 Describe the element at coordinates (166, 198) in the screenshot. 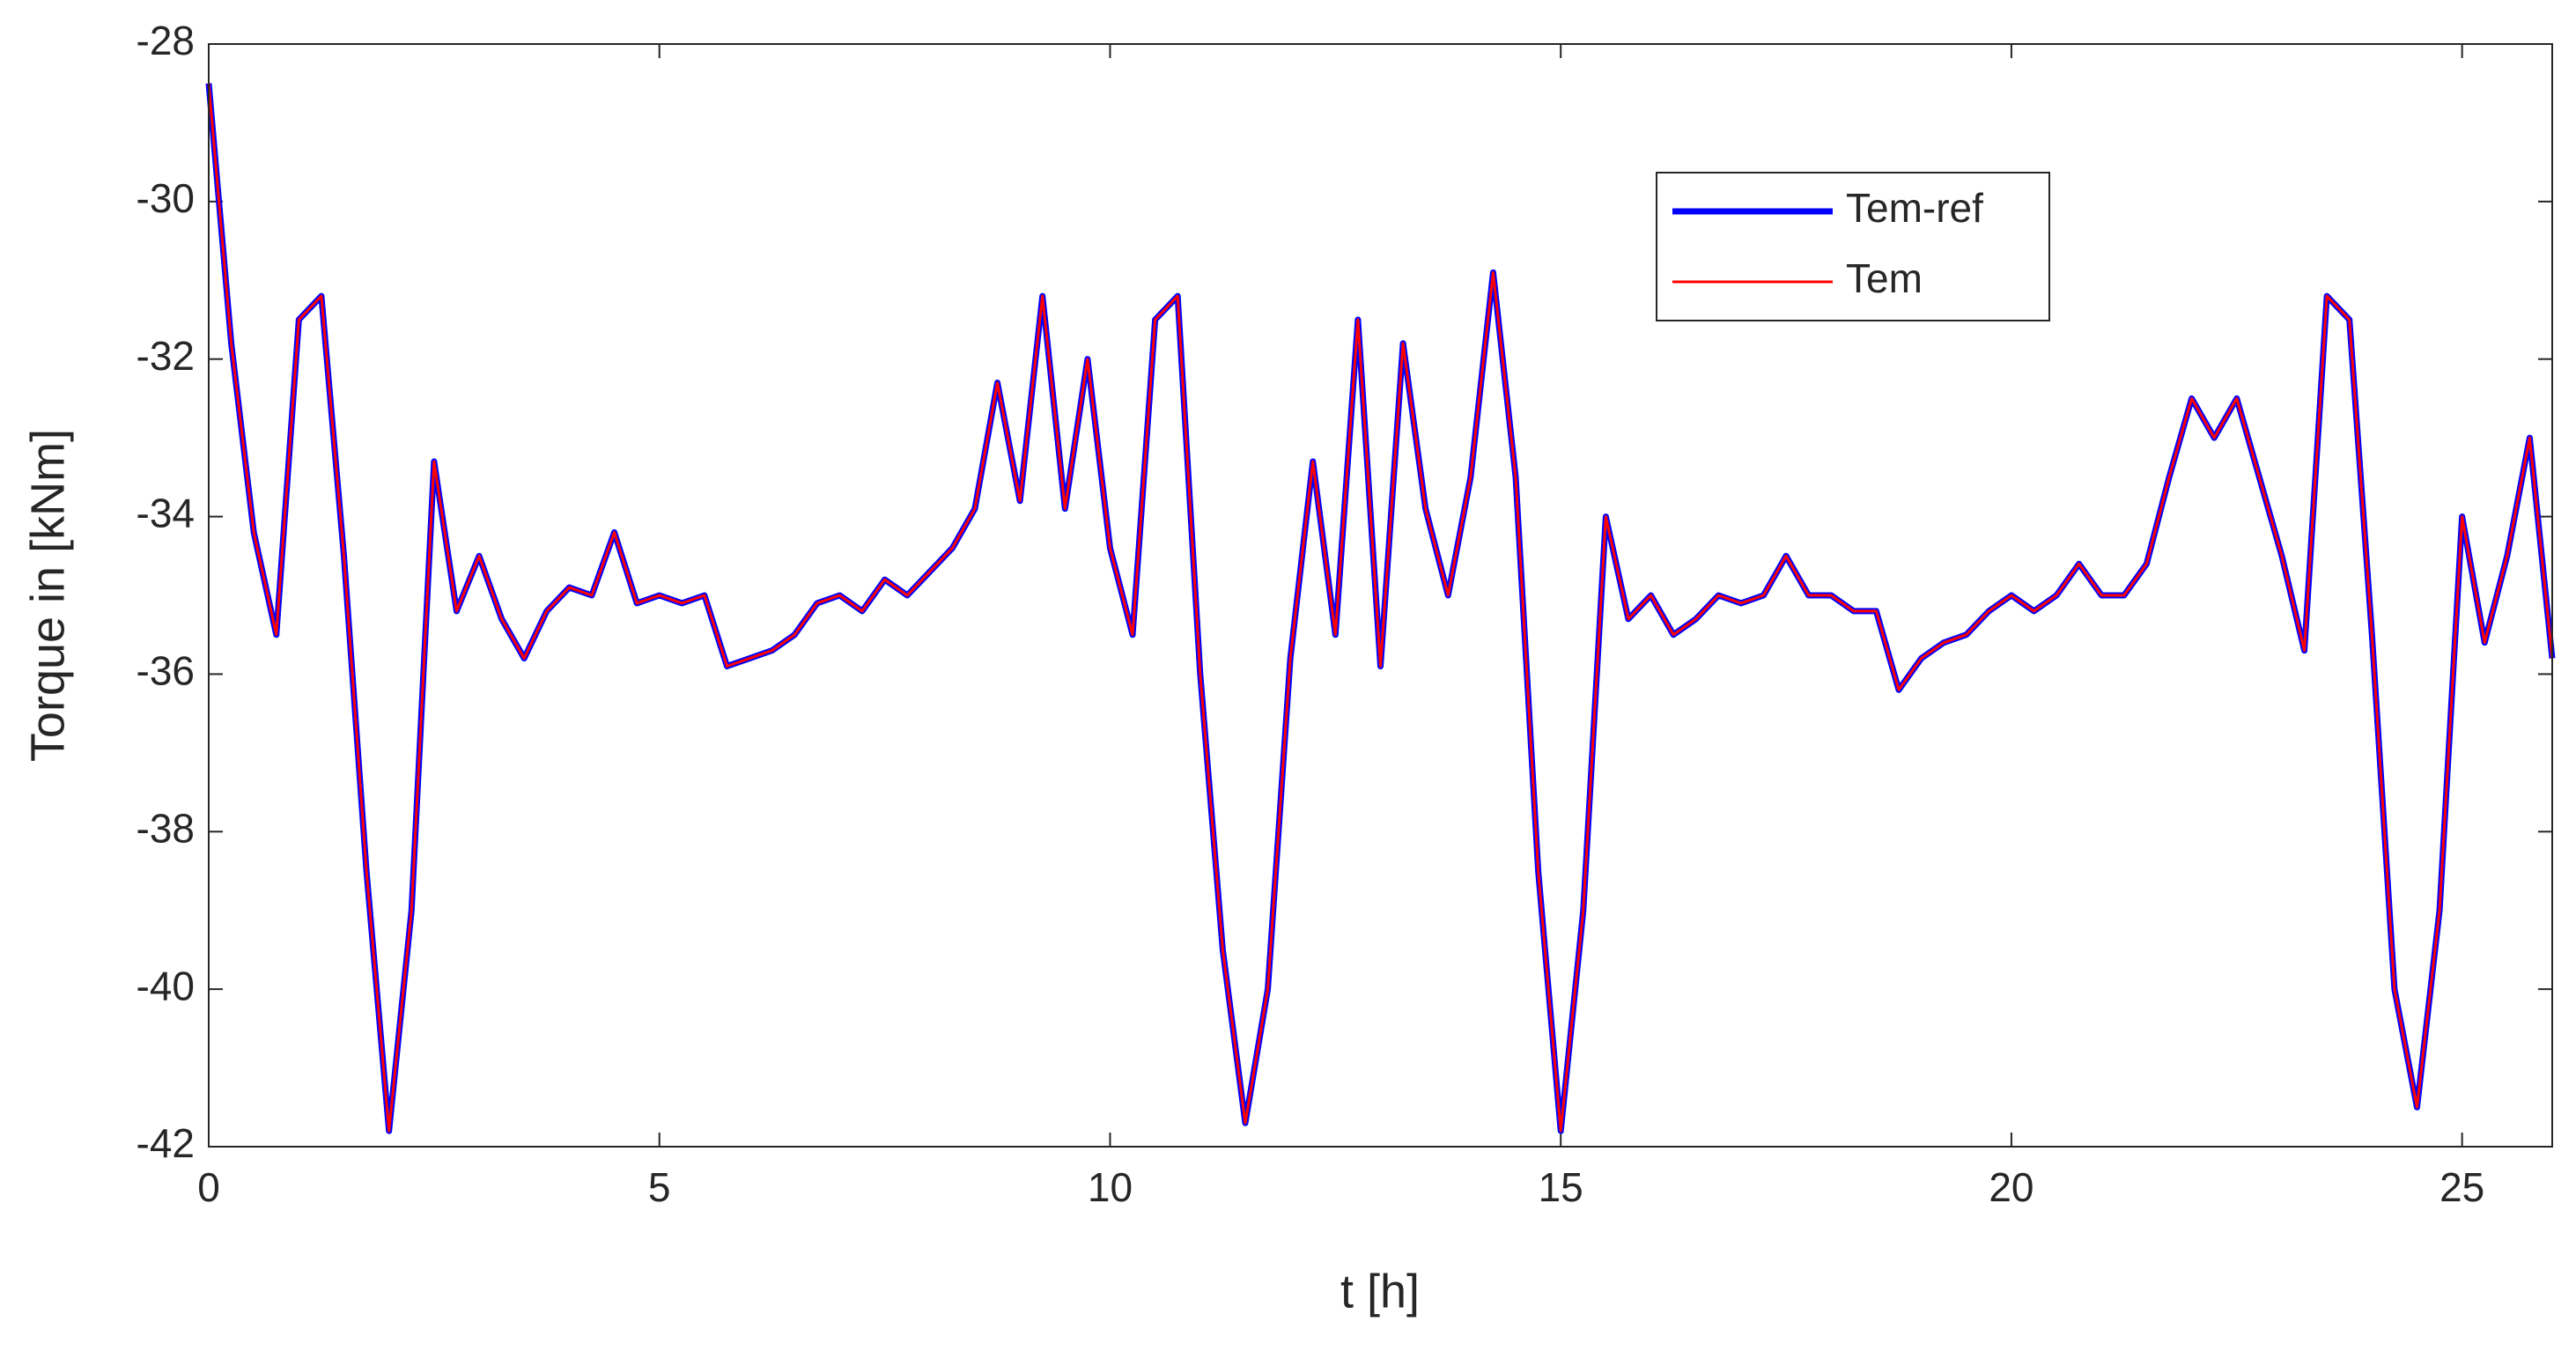

I see `y-tick-label: -30` at that location.